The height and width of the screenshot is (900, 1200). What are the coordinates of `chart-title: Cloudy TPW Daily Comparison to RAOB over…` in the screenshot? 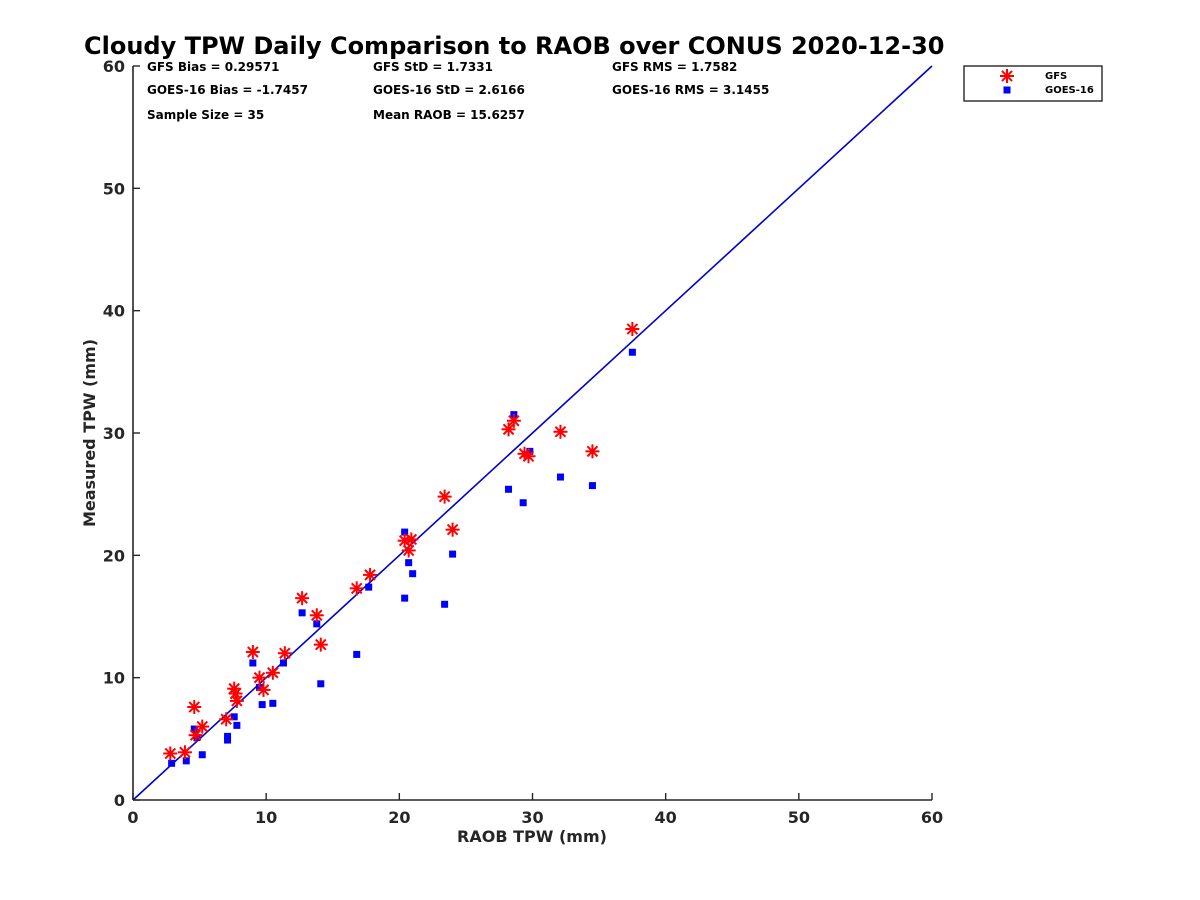 It's located at (514, 46).